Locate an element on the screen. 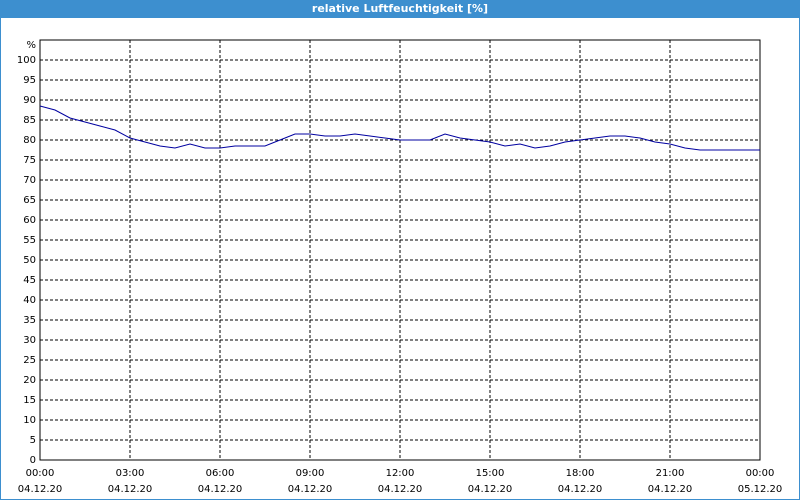 This screenshot has height=500, width=800. x-tick-label: 12:00 is located at coordinates (400, 473).